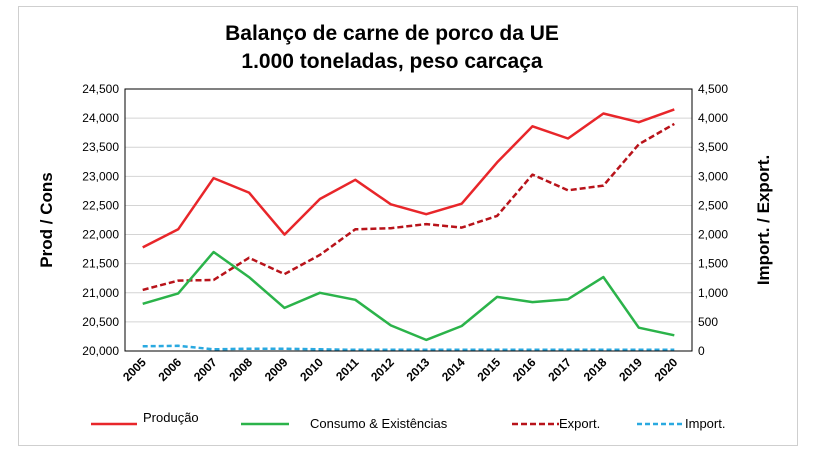 This screenshot has height=461, width=820. What do you see at coordinates (100, 118) in the screenshot?
I see `y-tick-label: 24,000` at bounding box center [100, 118].